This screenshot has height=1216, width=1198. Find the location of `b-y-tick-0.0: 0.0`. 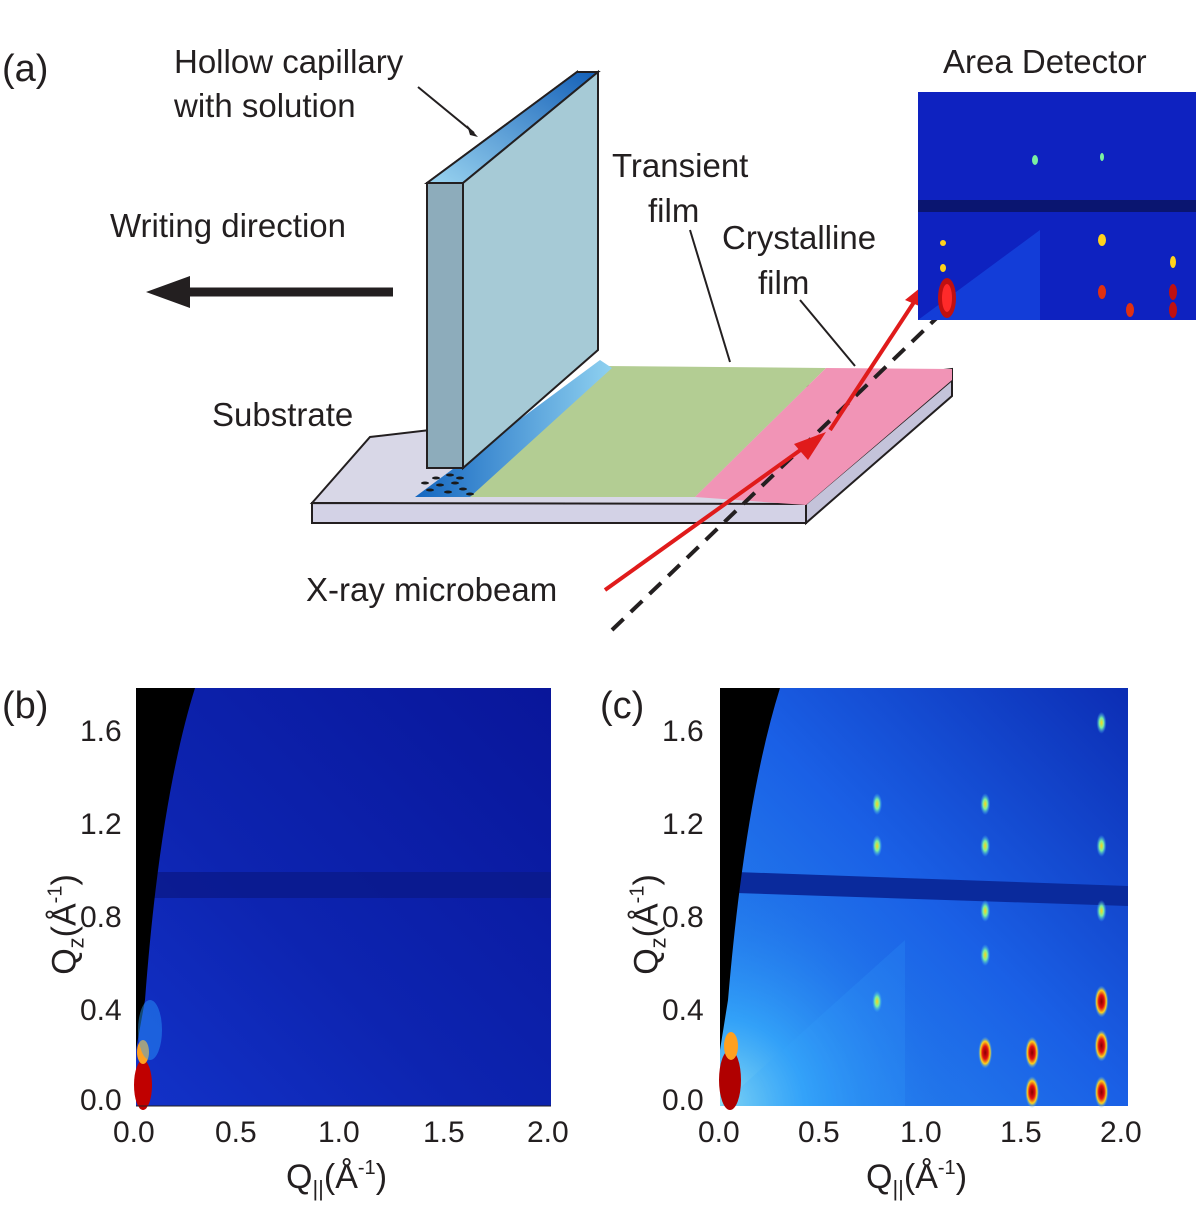

b-y-tick-0.0: 0.0 is located at coordinates (101, 1100).